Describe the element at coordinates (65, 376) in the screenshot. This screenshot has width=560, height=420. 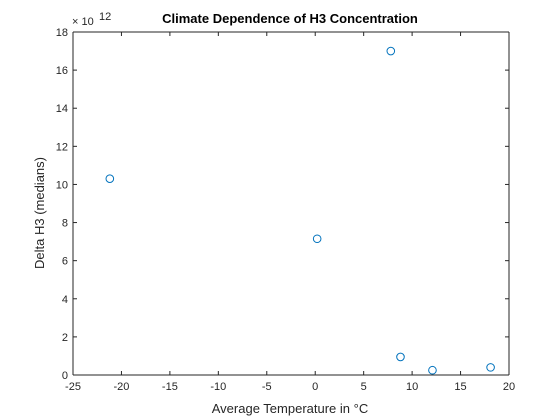
I see `y-tick-label: 0` at that location.